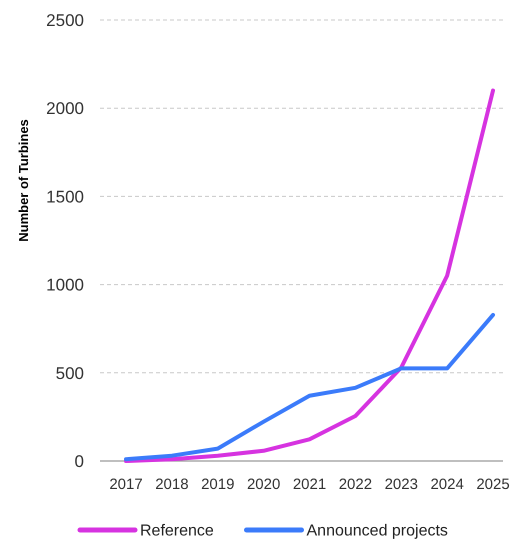 Image resolution: width=517 pixels, height=544 pixels. I want to click on legend-label: Reference, so click(177, 531).